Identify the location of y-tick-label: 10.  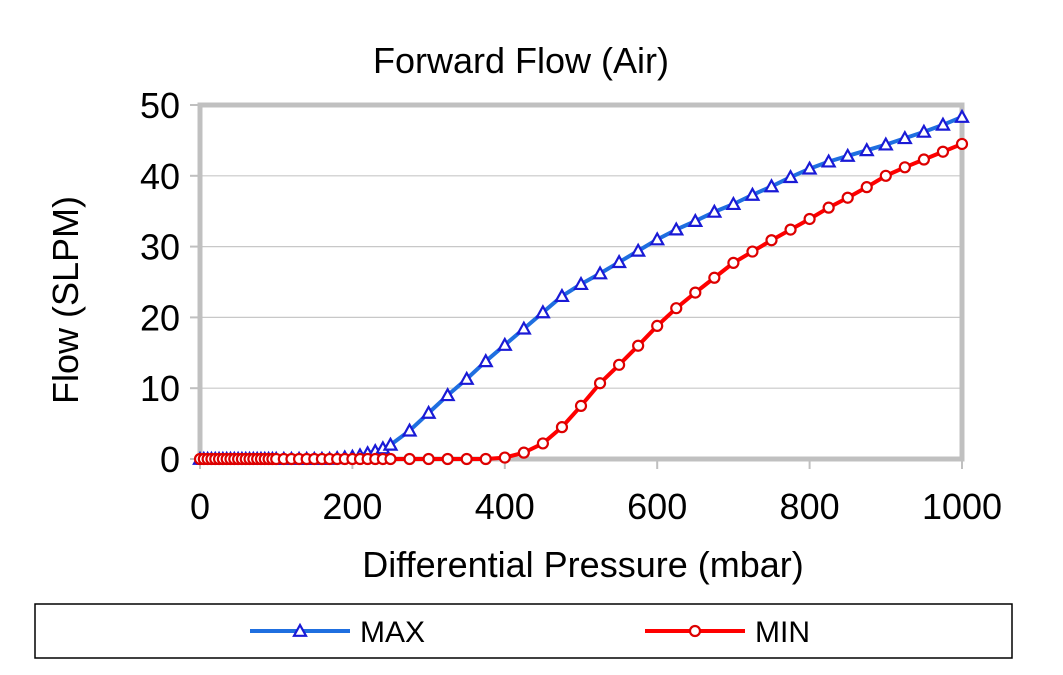
(160, 388).